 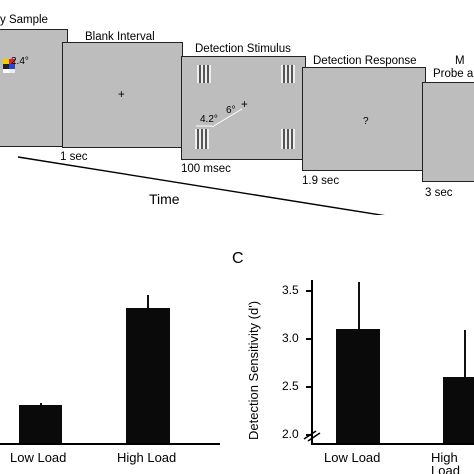 What do you see at coordinates (312, 361) in the screenshot?
I see `chart-c-y-axis` at bounding box center [312, 361].